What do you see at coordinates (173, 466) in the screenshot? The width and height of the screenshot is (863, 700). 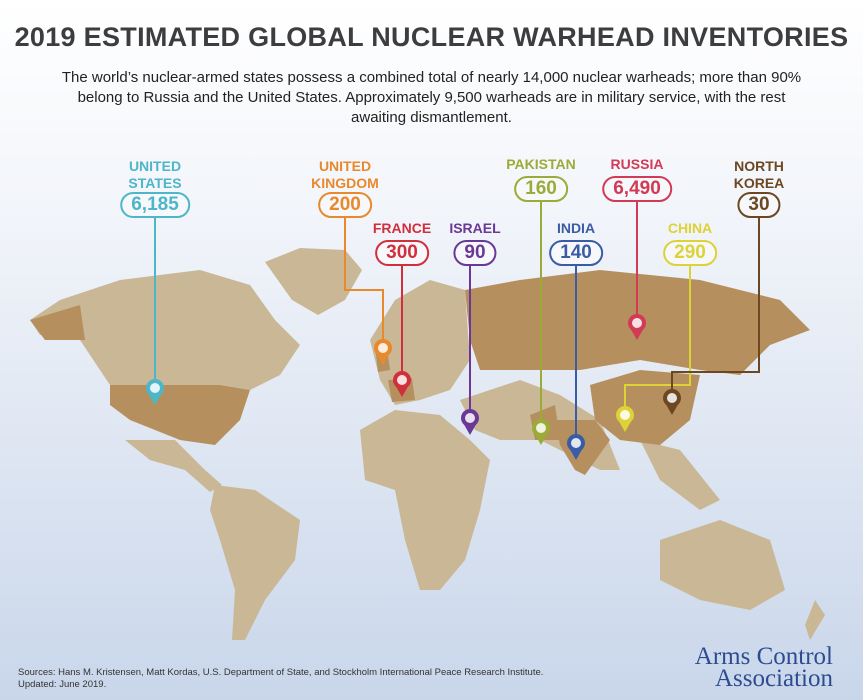 I see `central-america` at bounding box center [173, 466].